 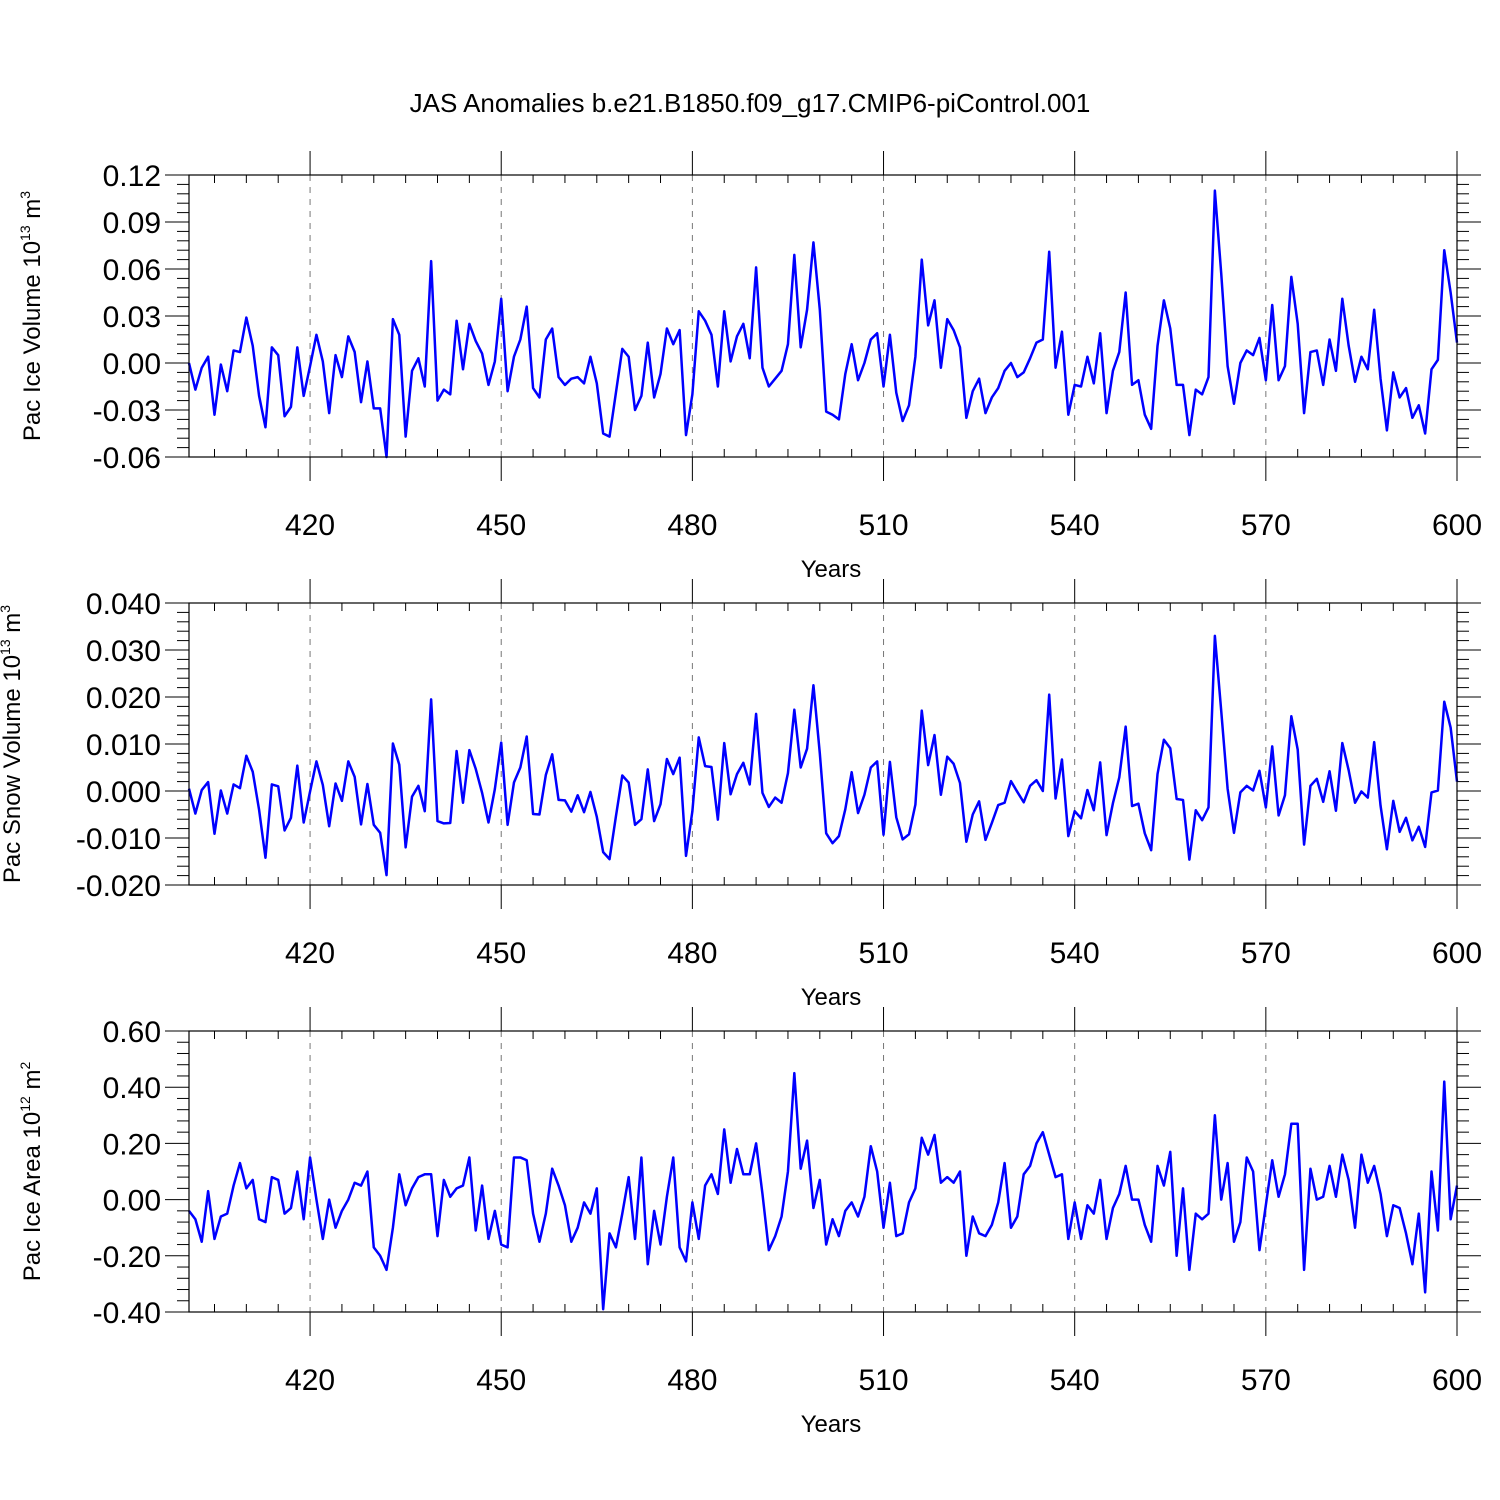 What do you see at coordinates (118, 886) in the screenshot?
I see `y-tick-label: -0.020` at bounding box center [118, 886].